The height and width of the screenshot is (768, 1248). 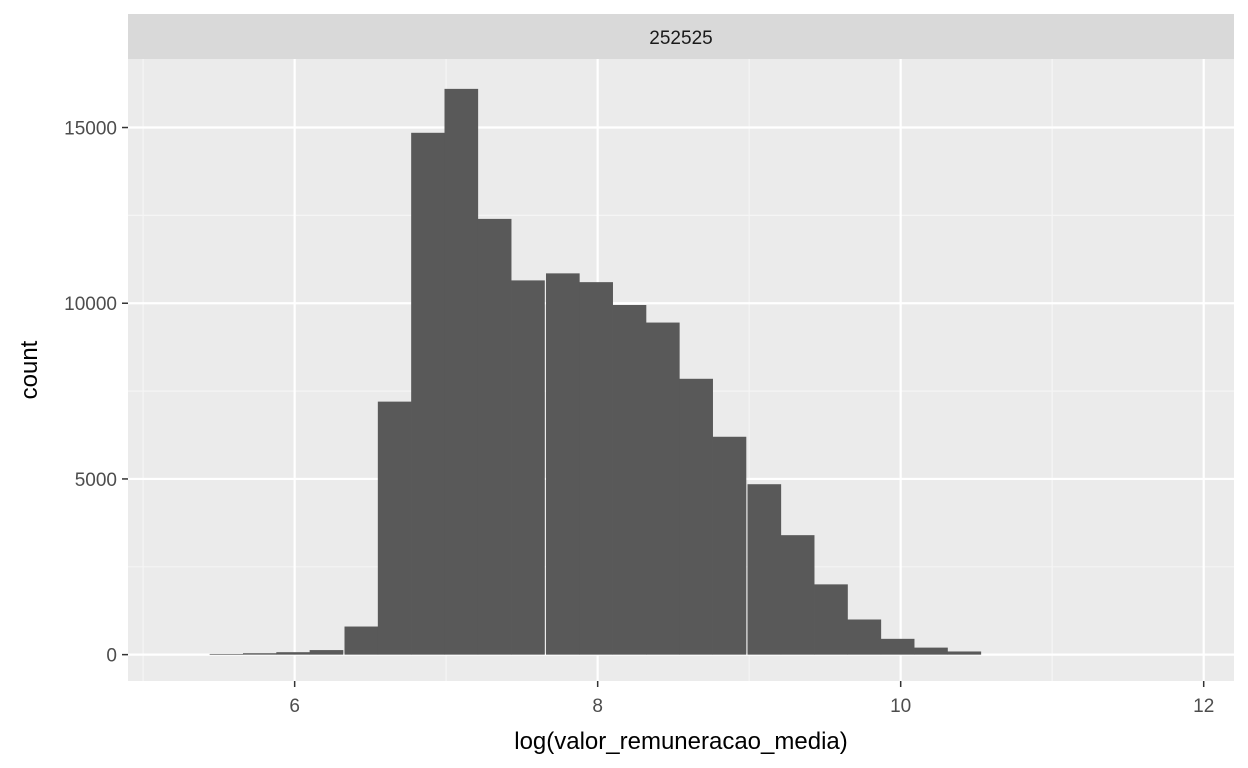 What do you see at coordinates (900, 706) in the screenshot?
I see `x-tick-label: 10` at bounding box center [900, 706].